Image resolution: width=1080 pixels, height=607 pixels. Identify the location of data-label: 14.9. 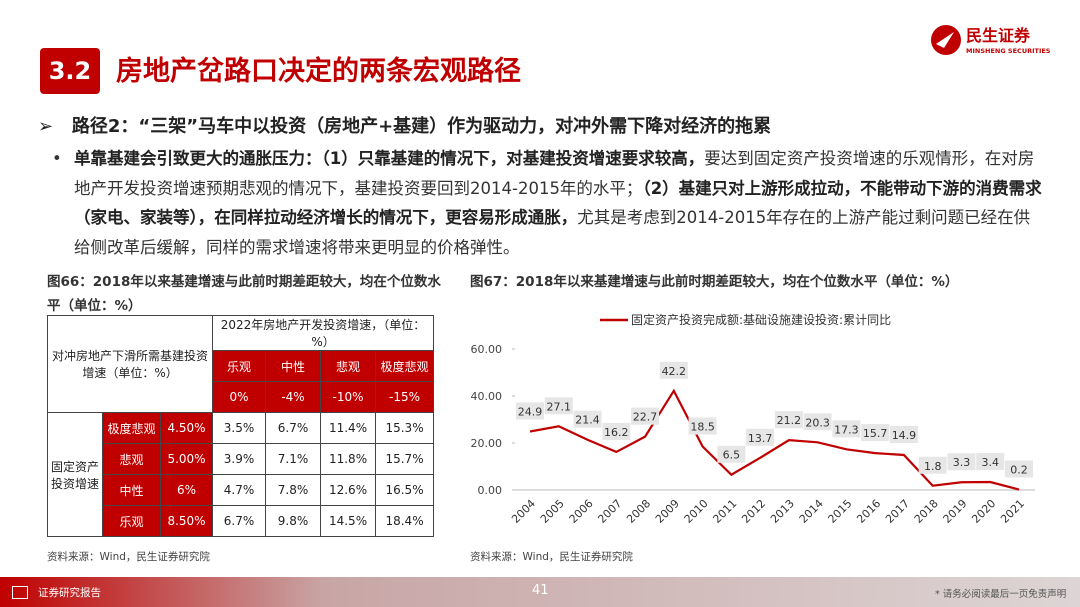
(904, 435).